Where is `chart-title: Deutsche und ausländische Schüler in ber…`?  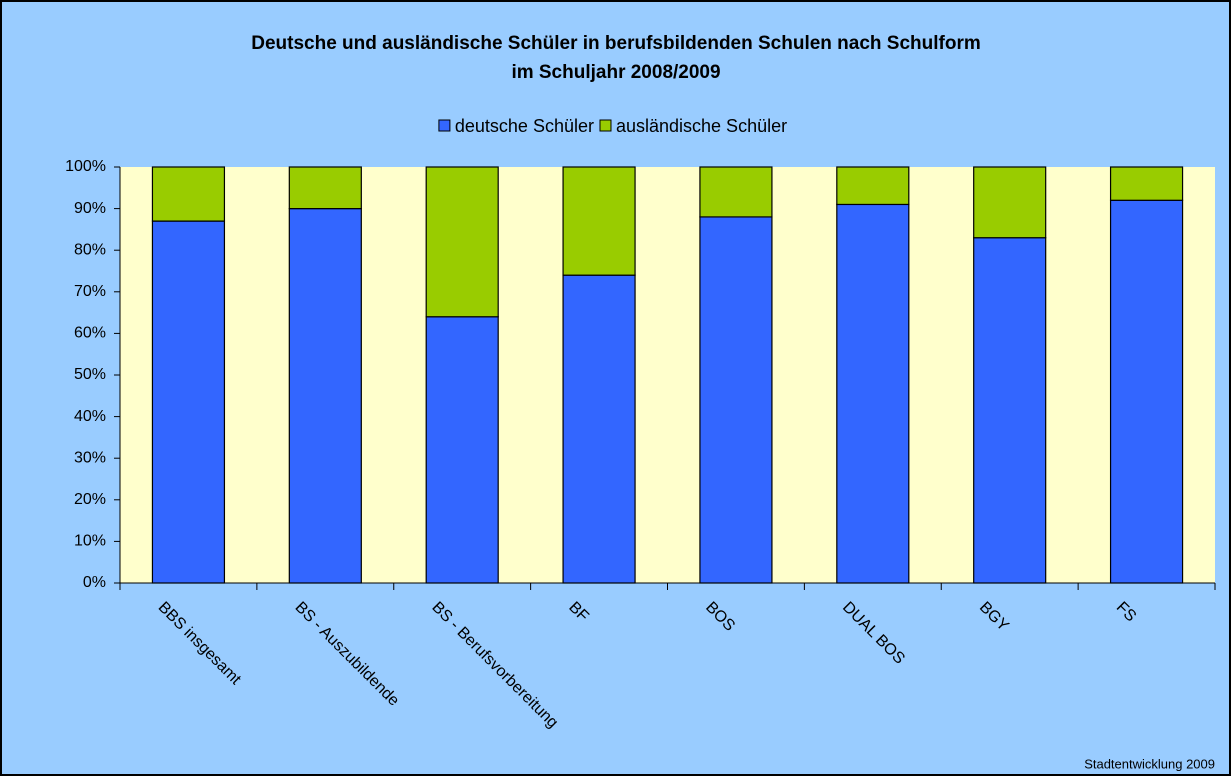 chart-title: Deutsche und ausländische Schüler in ber… is located at coordinates (616, 43).